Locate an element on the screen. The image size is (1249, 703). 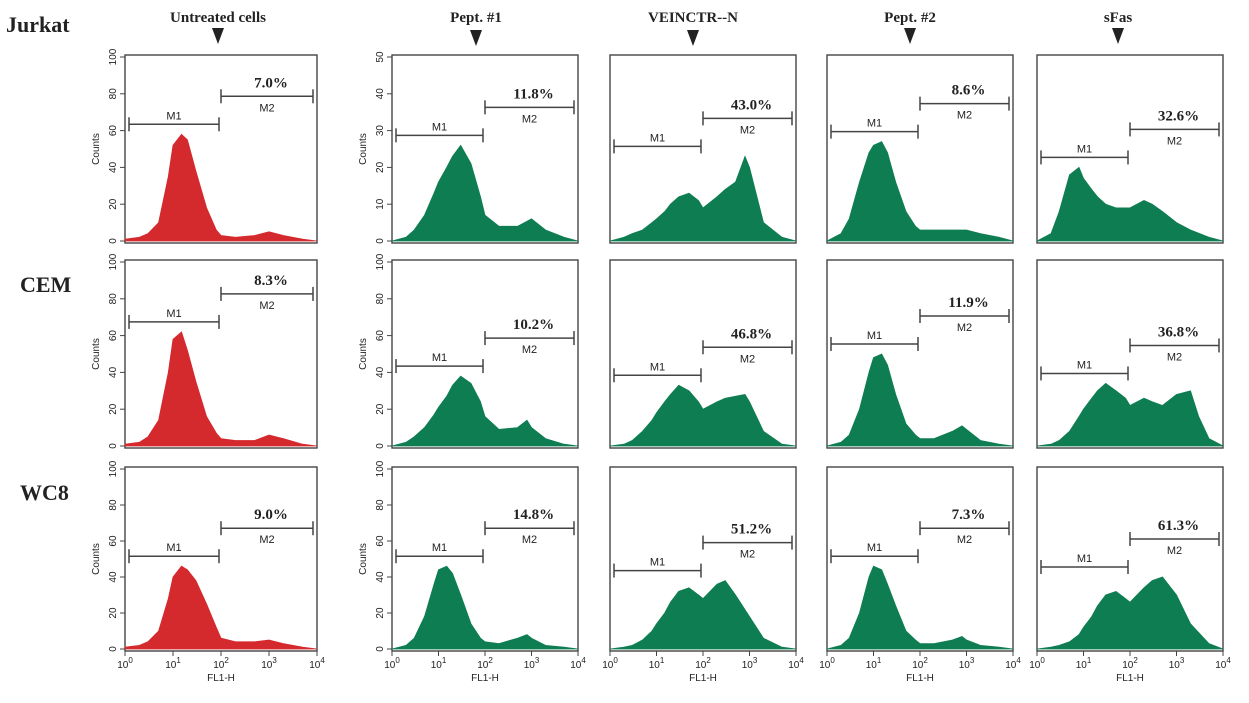
histogram-panel: M1 M2 8.3% 0 20 40 60 80 100 Counts is located at coordinates (204, 351).